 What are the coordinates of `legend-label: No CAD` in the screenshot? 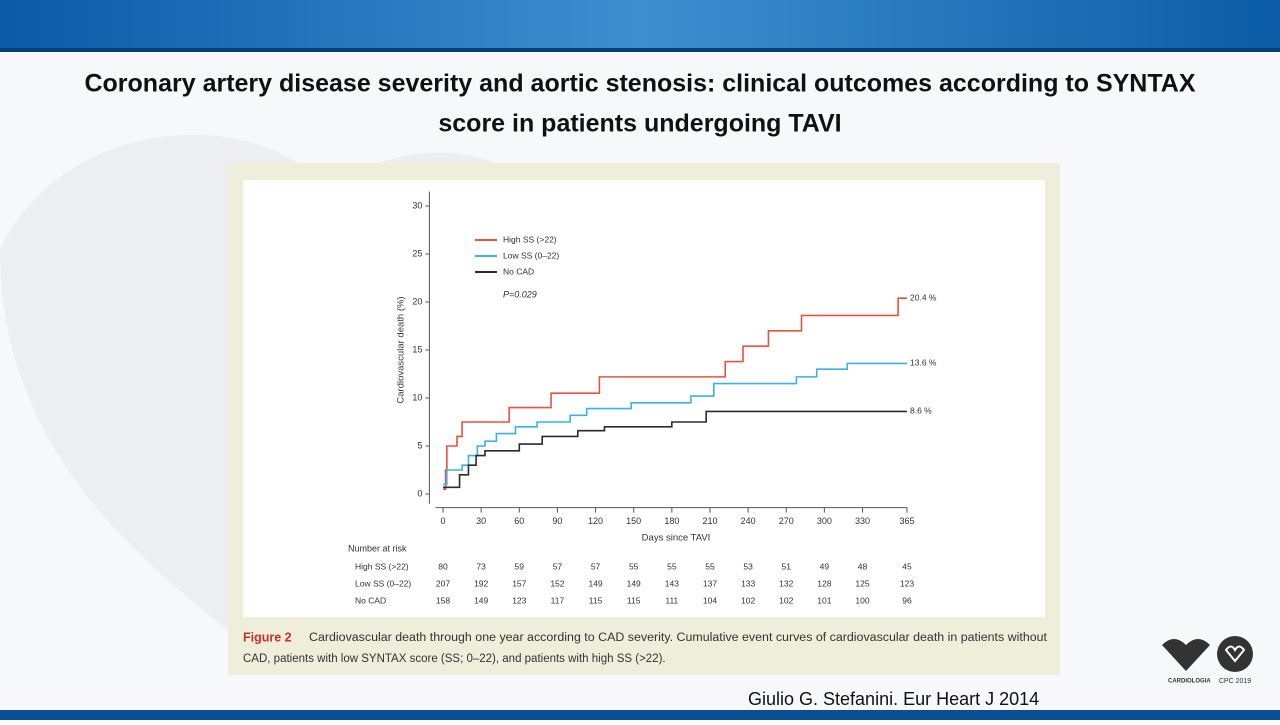 It's located at (518, 271).